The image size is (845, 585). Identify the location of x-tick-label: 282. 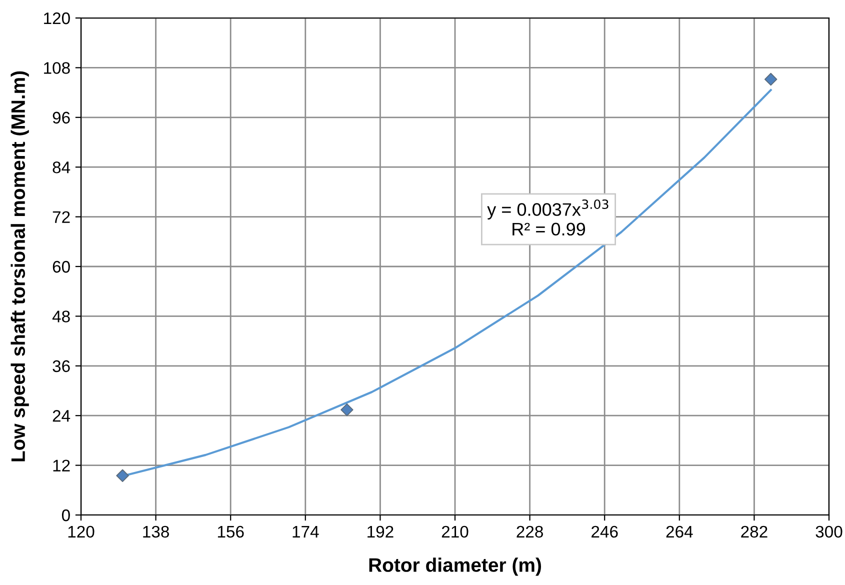
(754, 532).